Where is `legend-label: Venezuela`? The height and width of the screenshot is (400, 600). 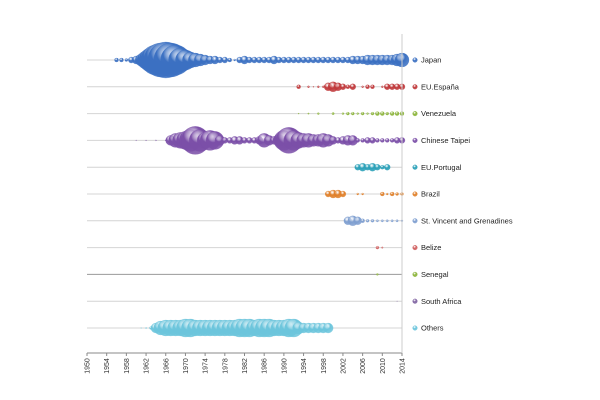 legend-label: Venezuela is located at coordinates (439, 113).